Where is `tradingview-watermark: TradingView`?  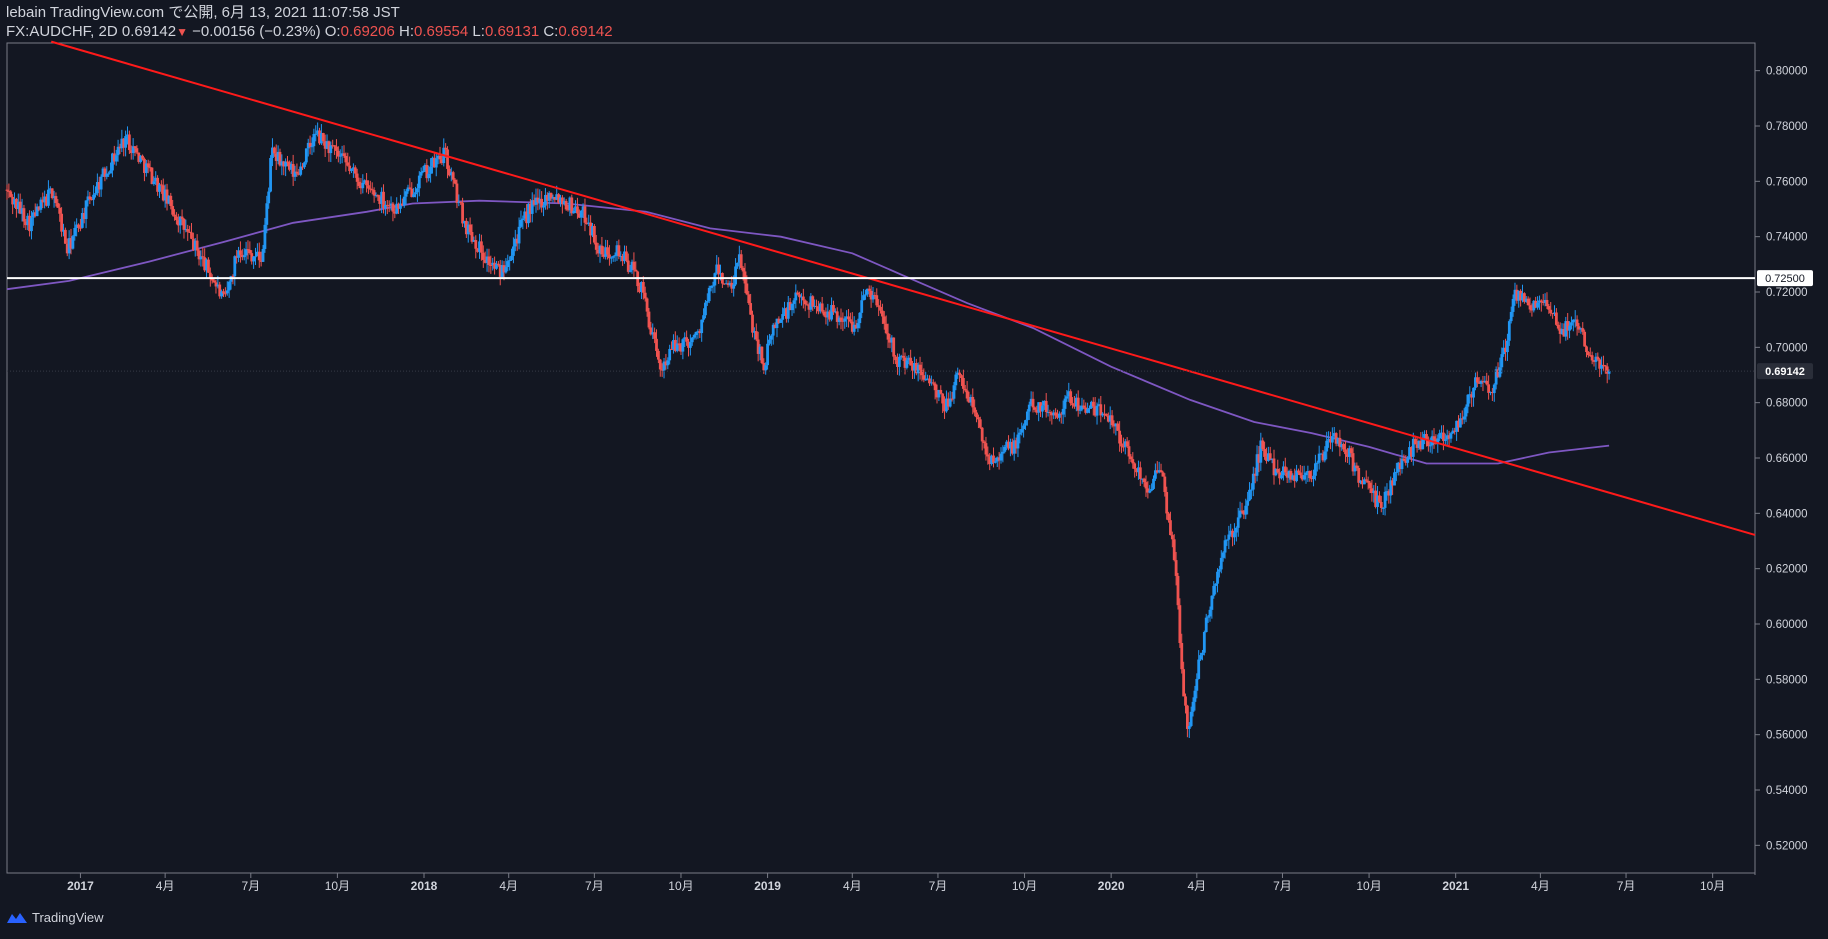
tradingview-watermark: TradingView is located at coordinates (55, 917).